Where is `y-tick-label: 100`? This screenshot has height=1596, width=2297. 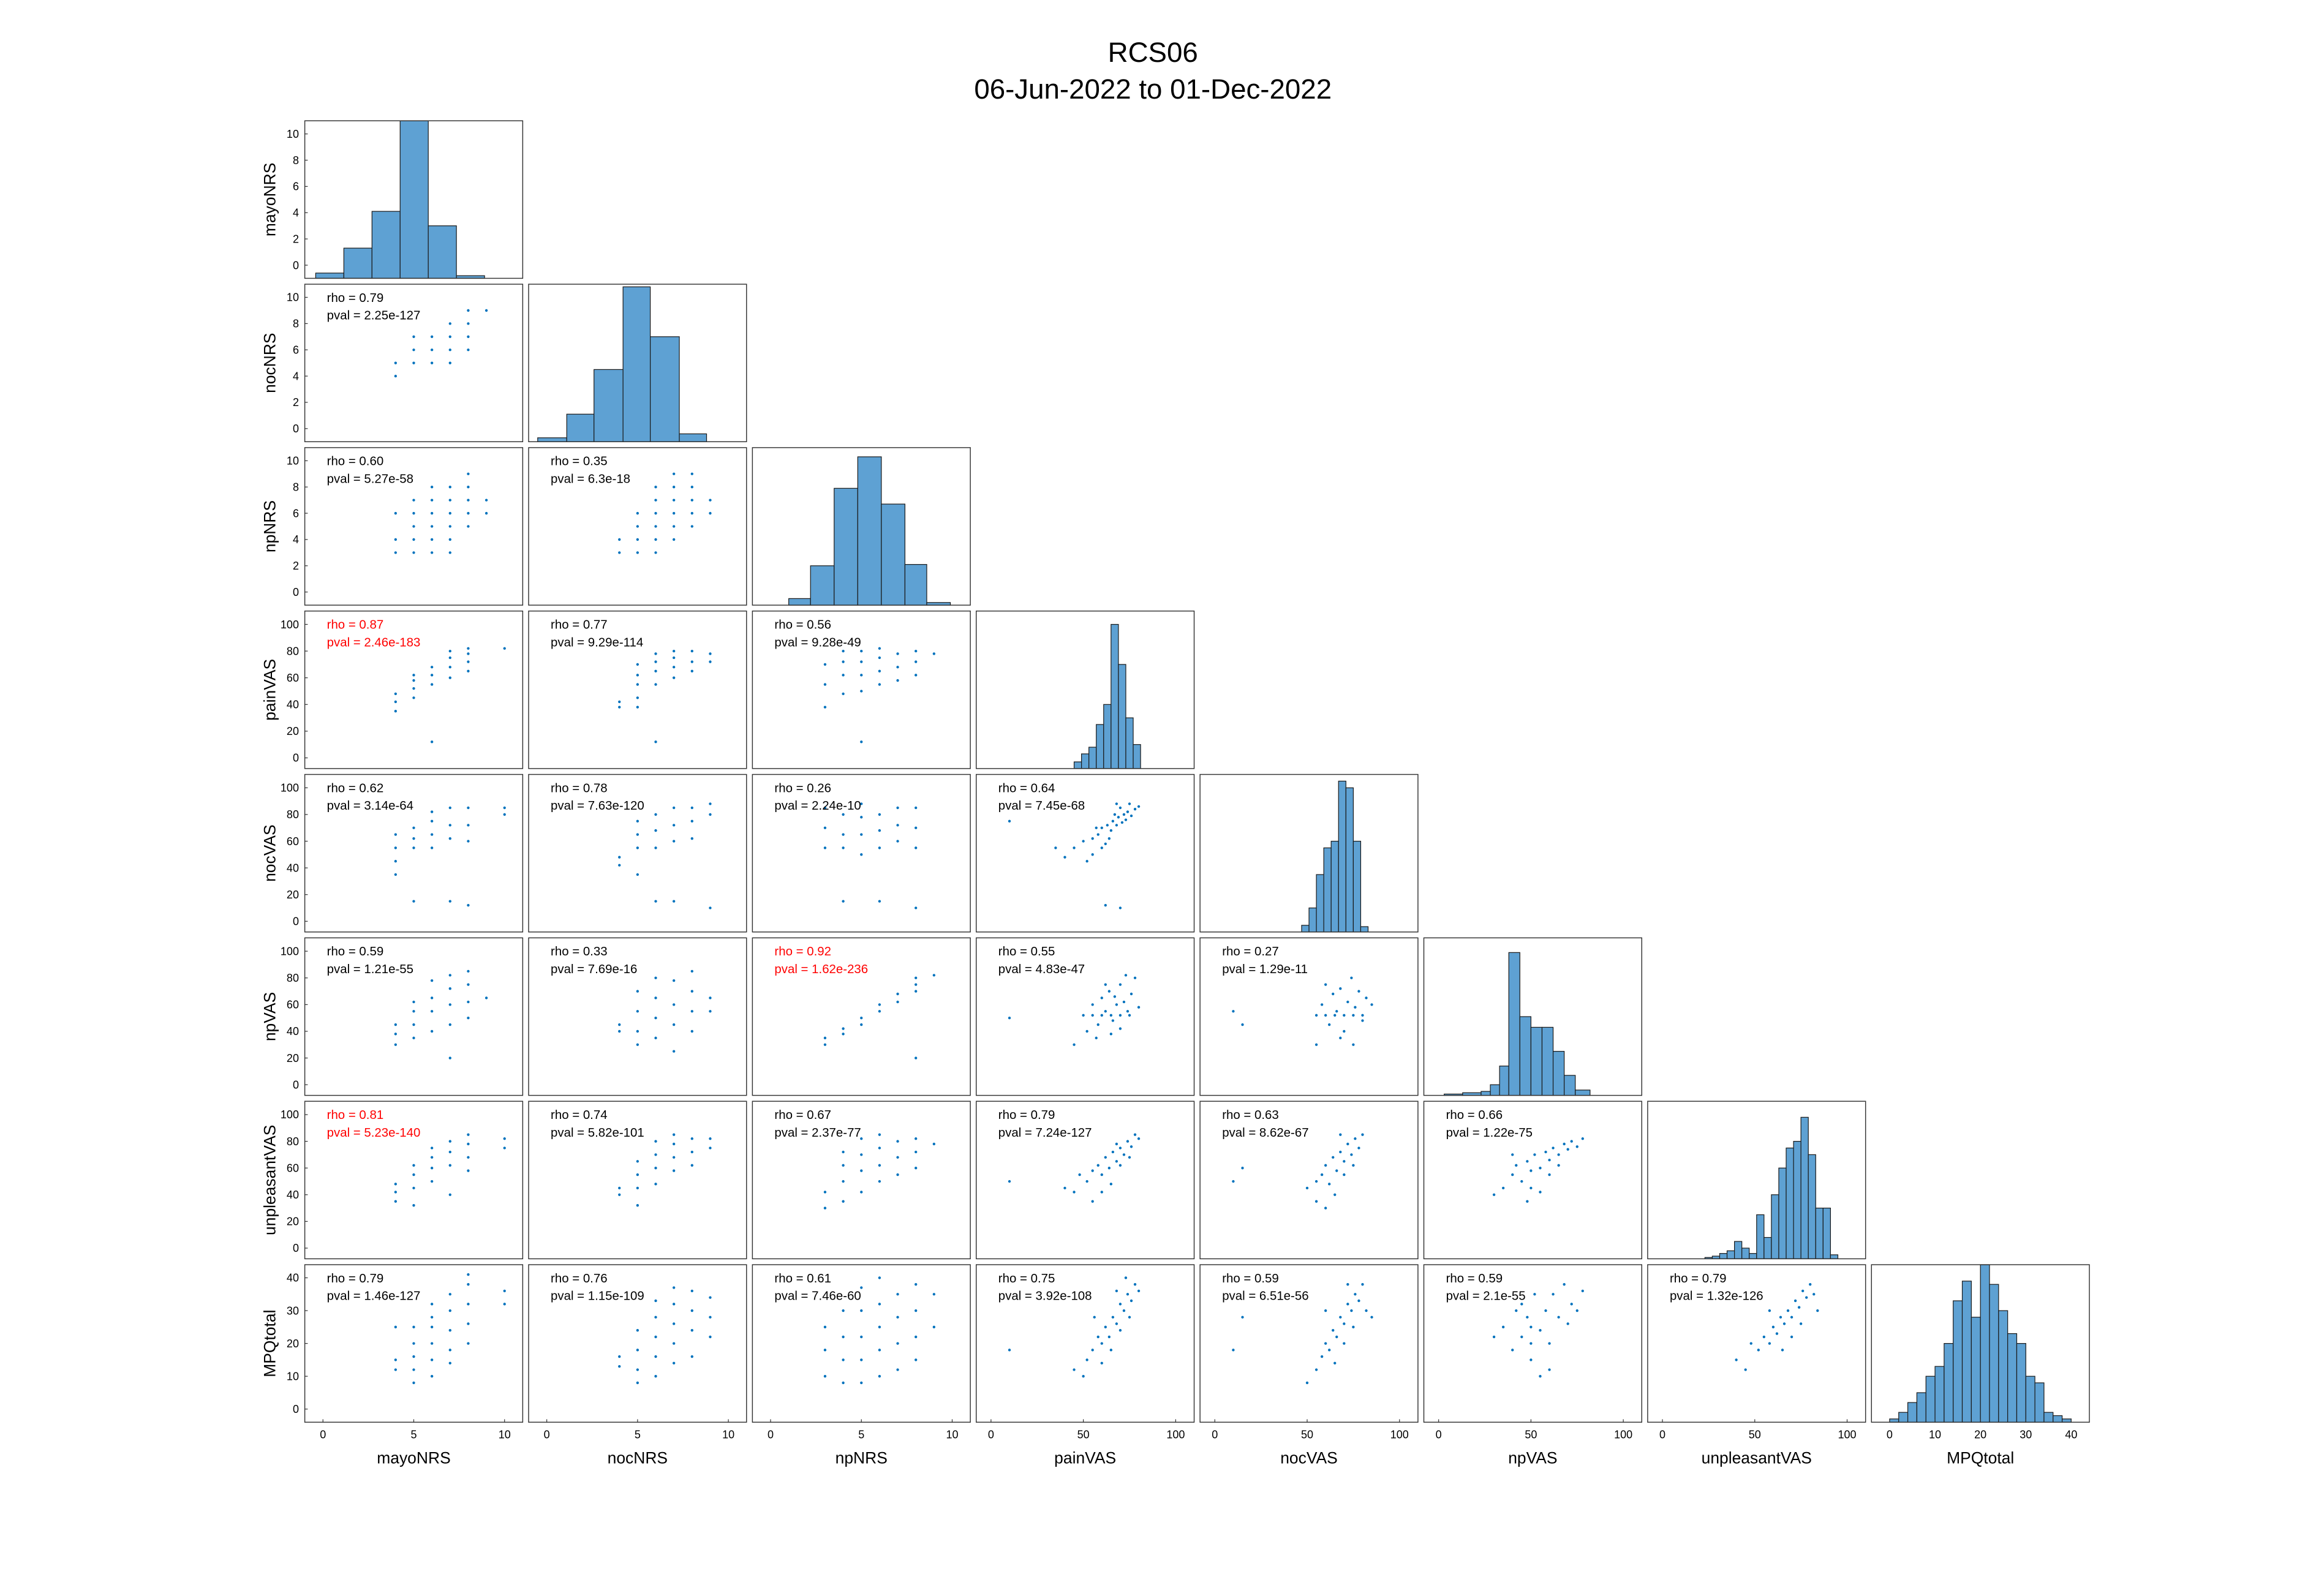
y-tick-label: 100 is located at coordinates (290, 788).